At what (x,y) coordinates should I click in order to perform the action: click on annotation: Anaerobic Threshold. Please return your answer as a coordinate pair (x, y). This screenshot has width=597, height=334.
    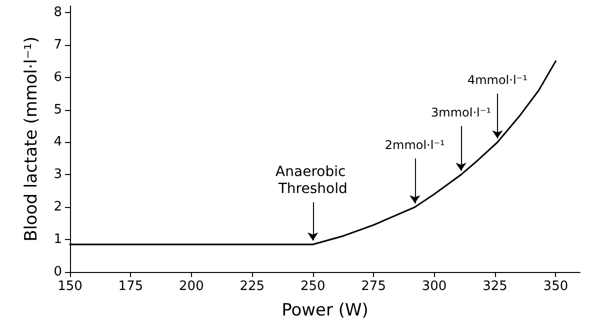
    Looking at the image, I should click on (313, 180).